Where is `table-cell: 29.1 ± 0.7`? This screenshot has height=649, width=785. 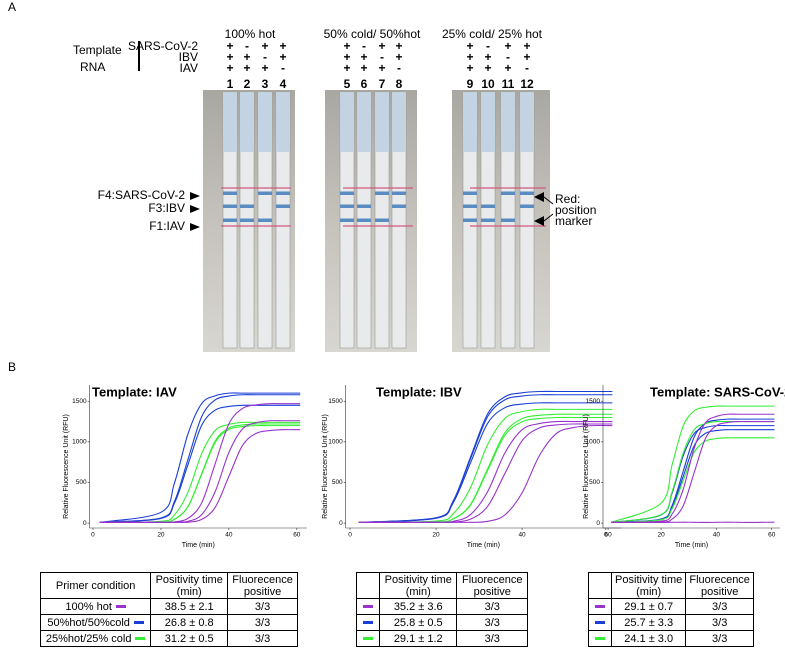 table-cell: 29.1 ± 0.7 is located at coordinates (648, 606).